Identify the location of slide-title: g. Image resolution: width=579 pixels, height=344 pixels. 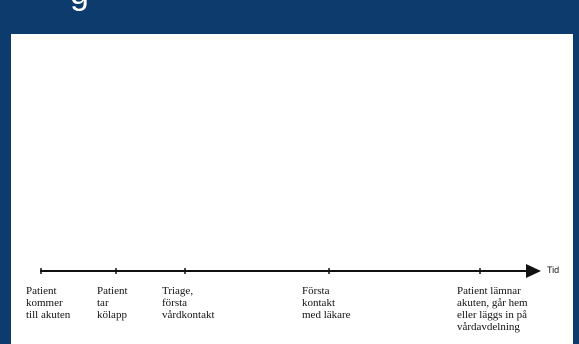
(79, 6).